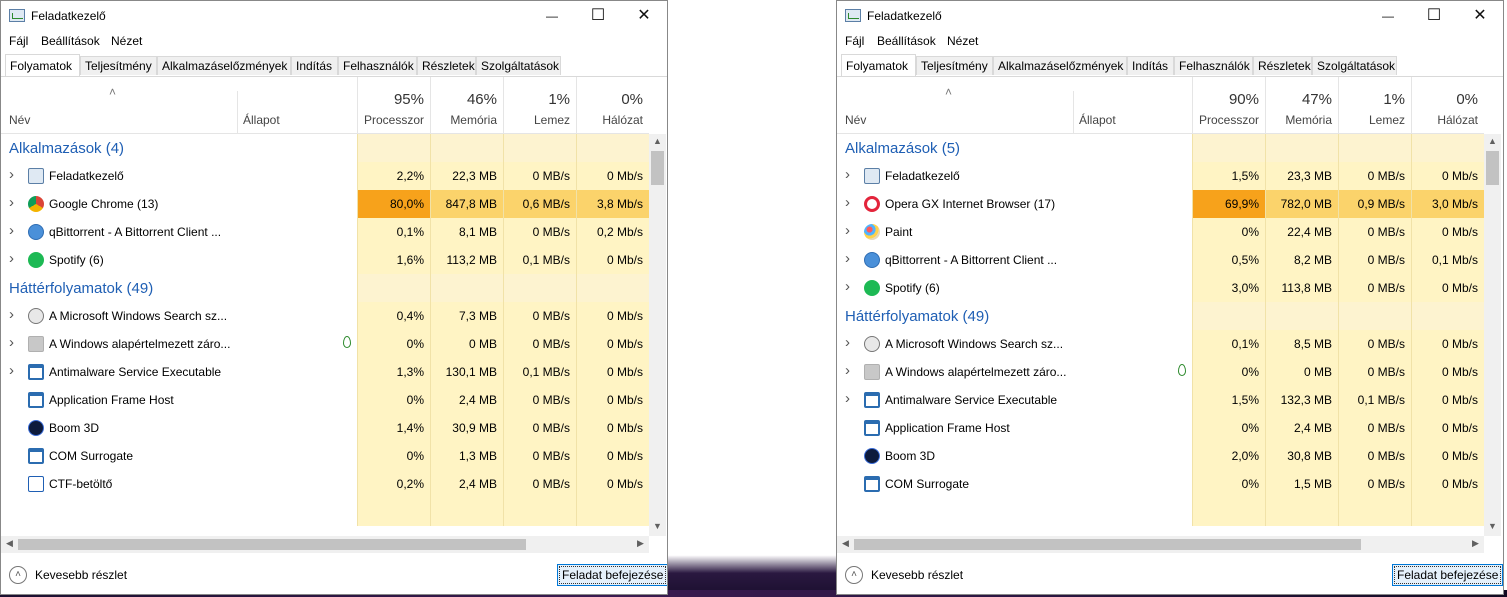  I want to click on table-row: COM Surrogate 0% 1,5 MB 0 MB/s 0 Mb/s, so click(1160, 484).